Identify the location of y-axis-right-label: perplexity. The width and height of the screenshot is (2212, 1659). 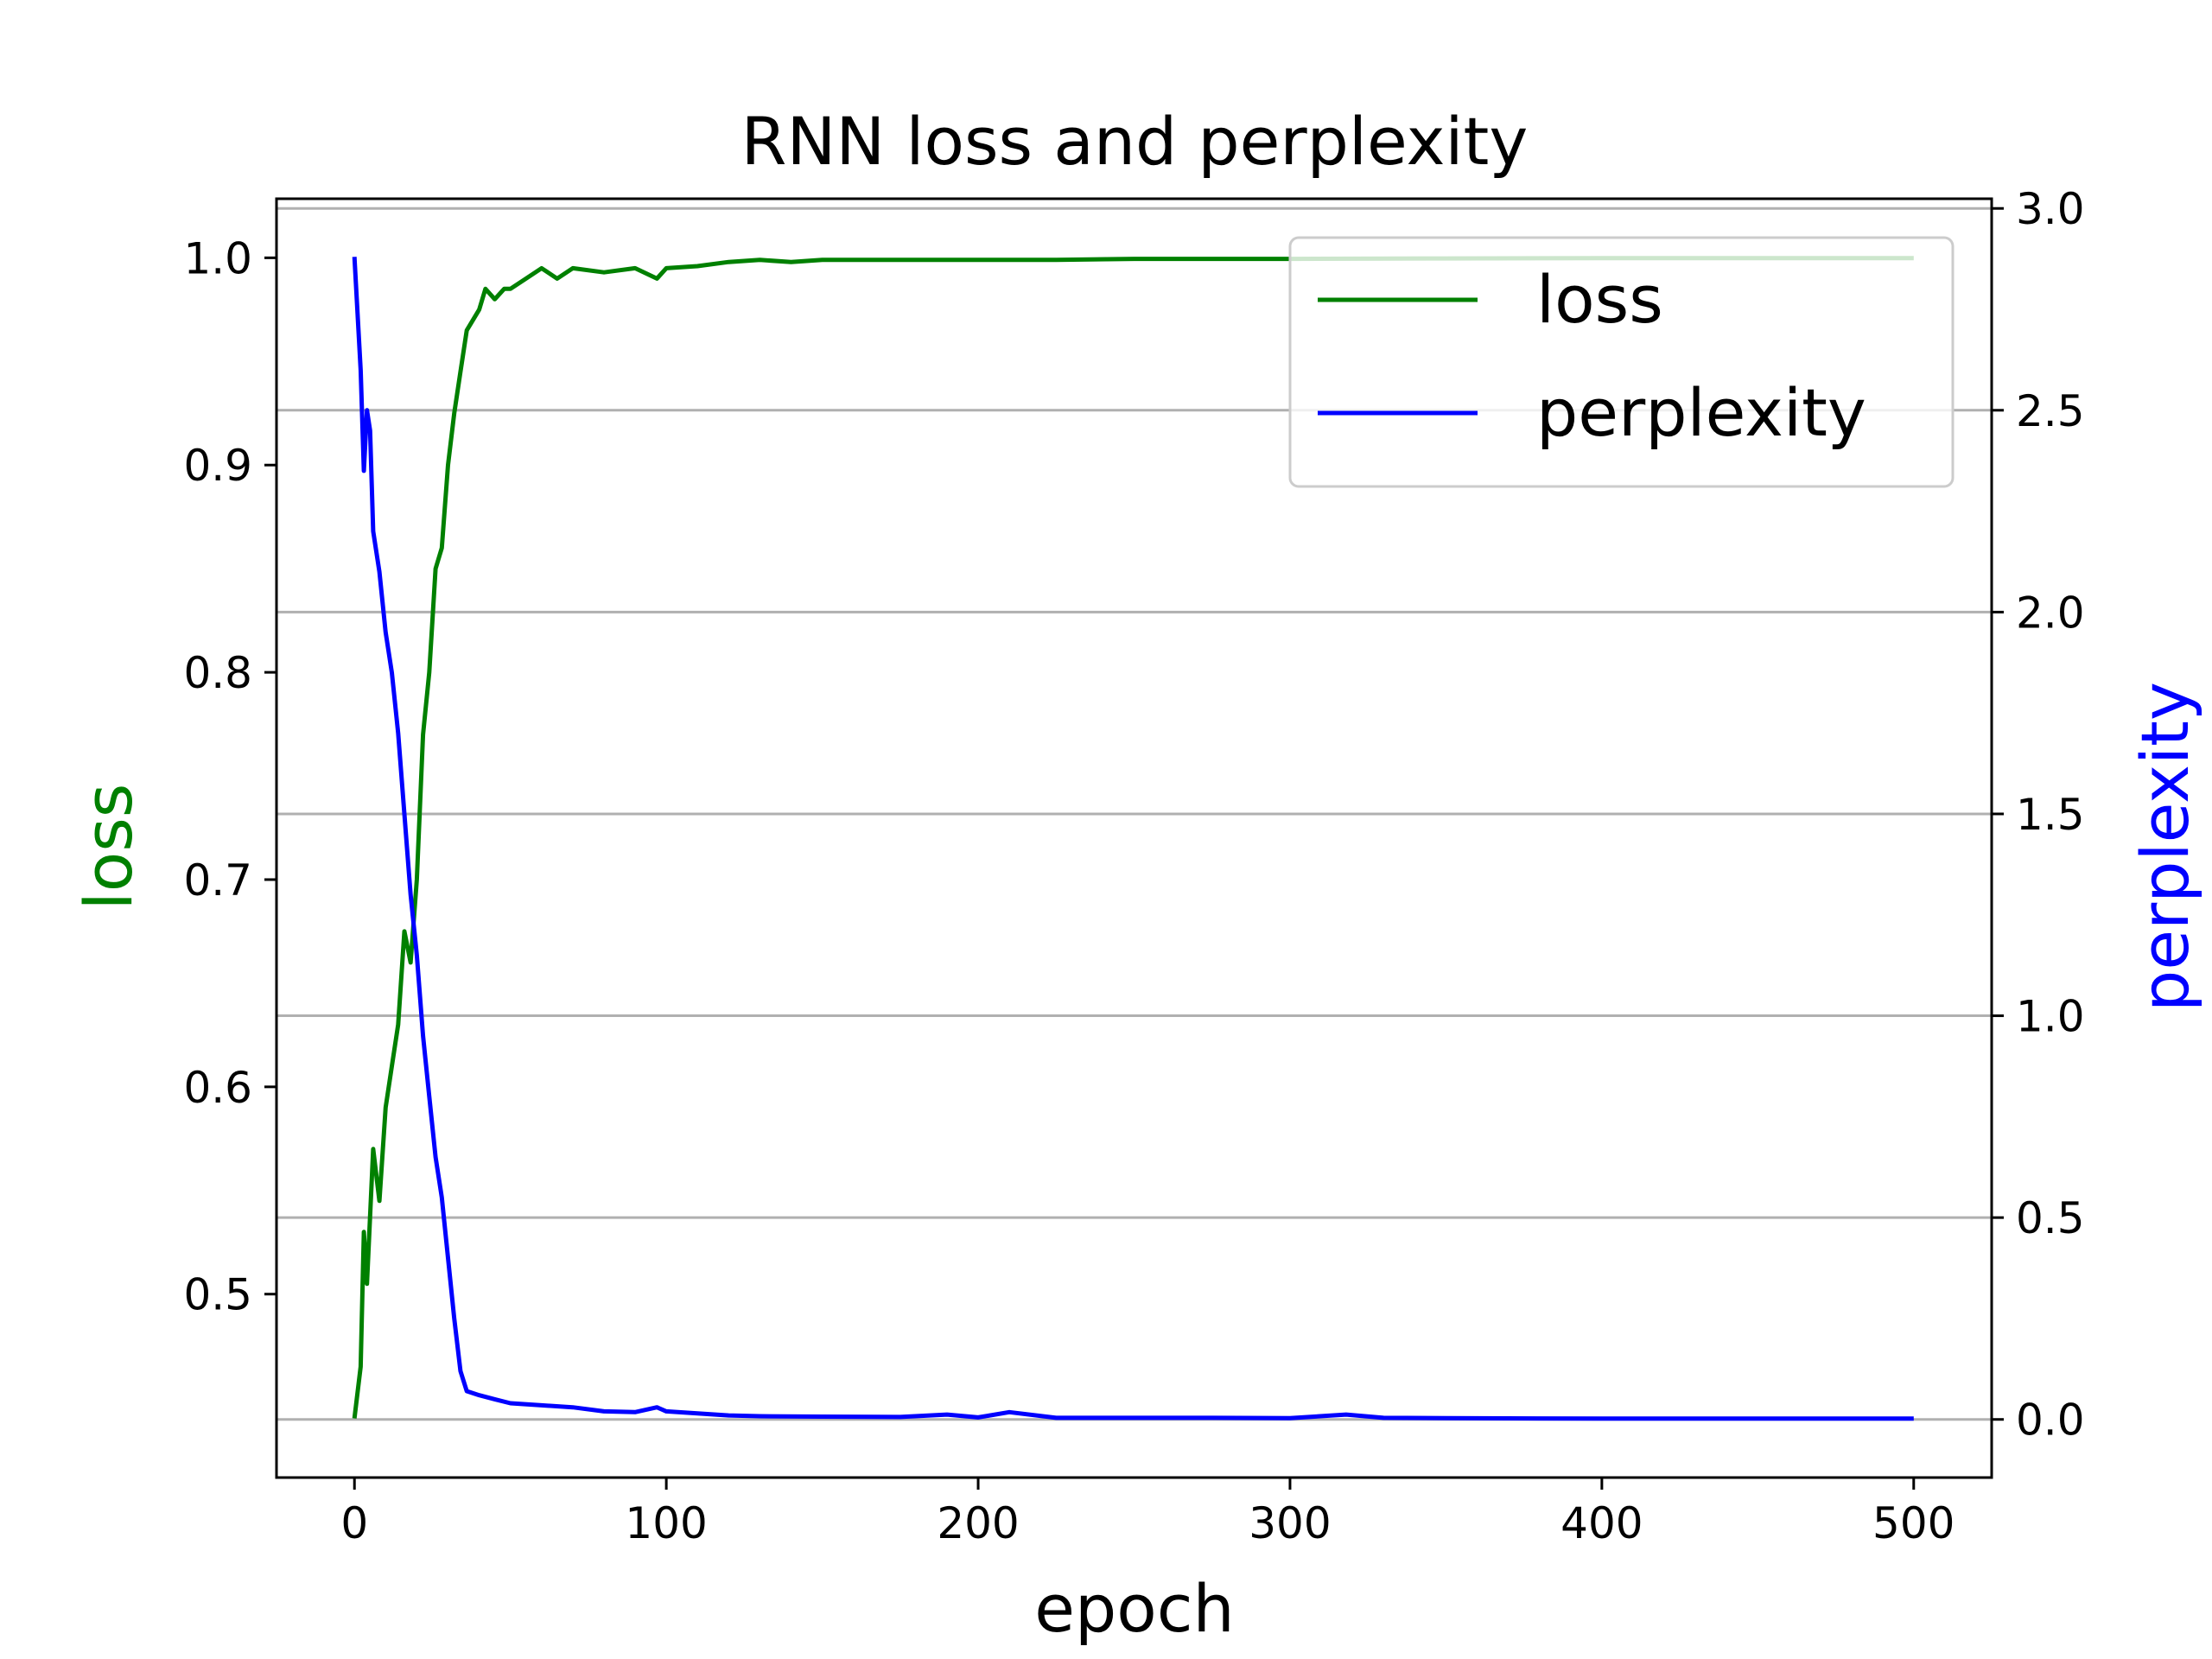
(2164, 847).